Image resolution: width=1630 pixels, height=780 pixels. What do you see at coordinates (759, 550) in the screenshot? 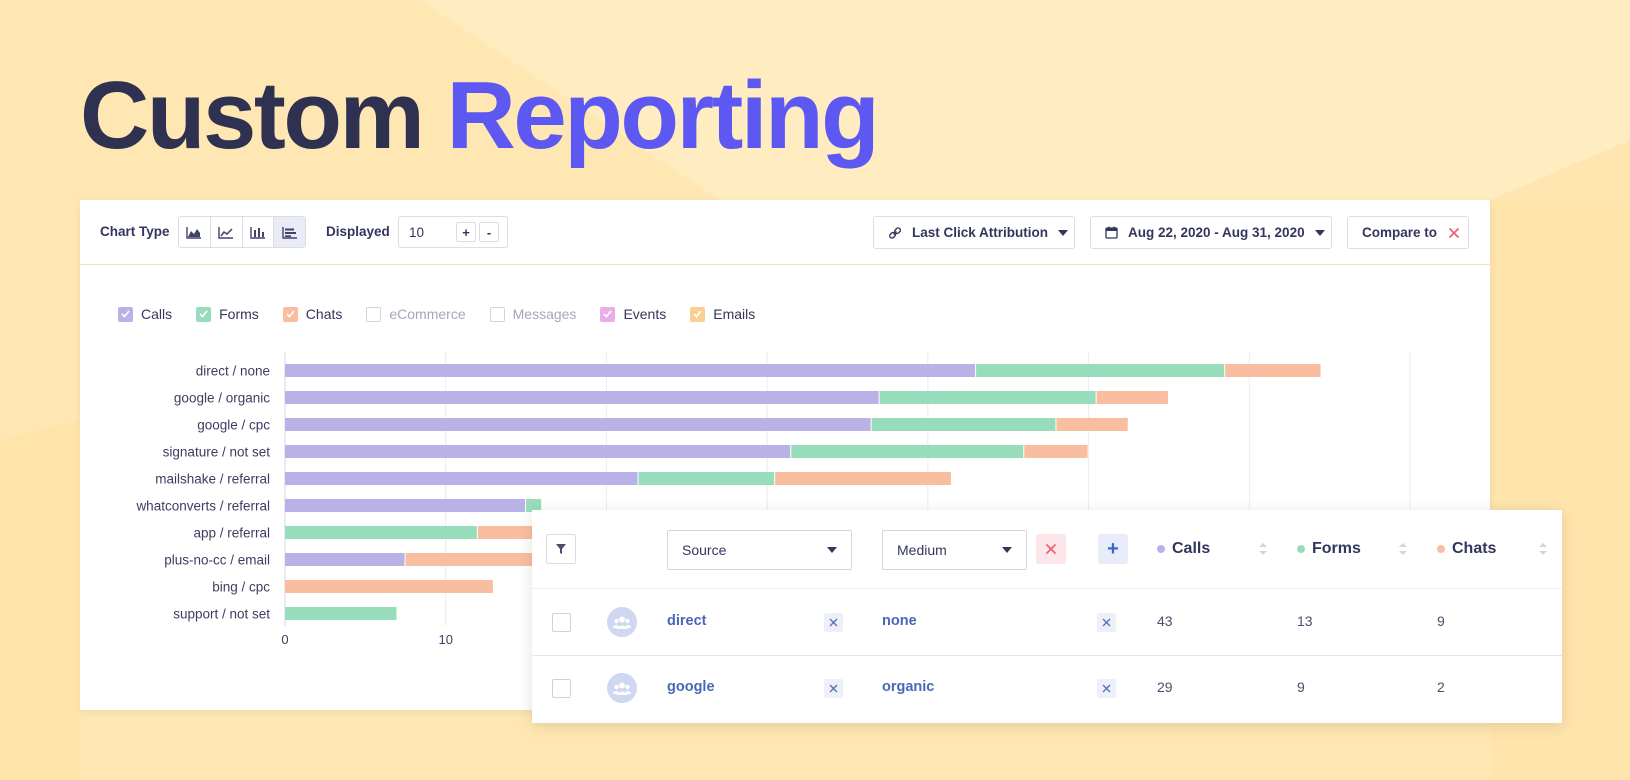
I see `source-select: Source` at bounding box center [759, 550].